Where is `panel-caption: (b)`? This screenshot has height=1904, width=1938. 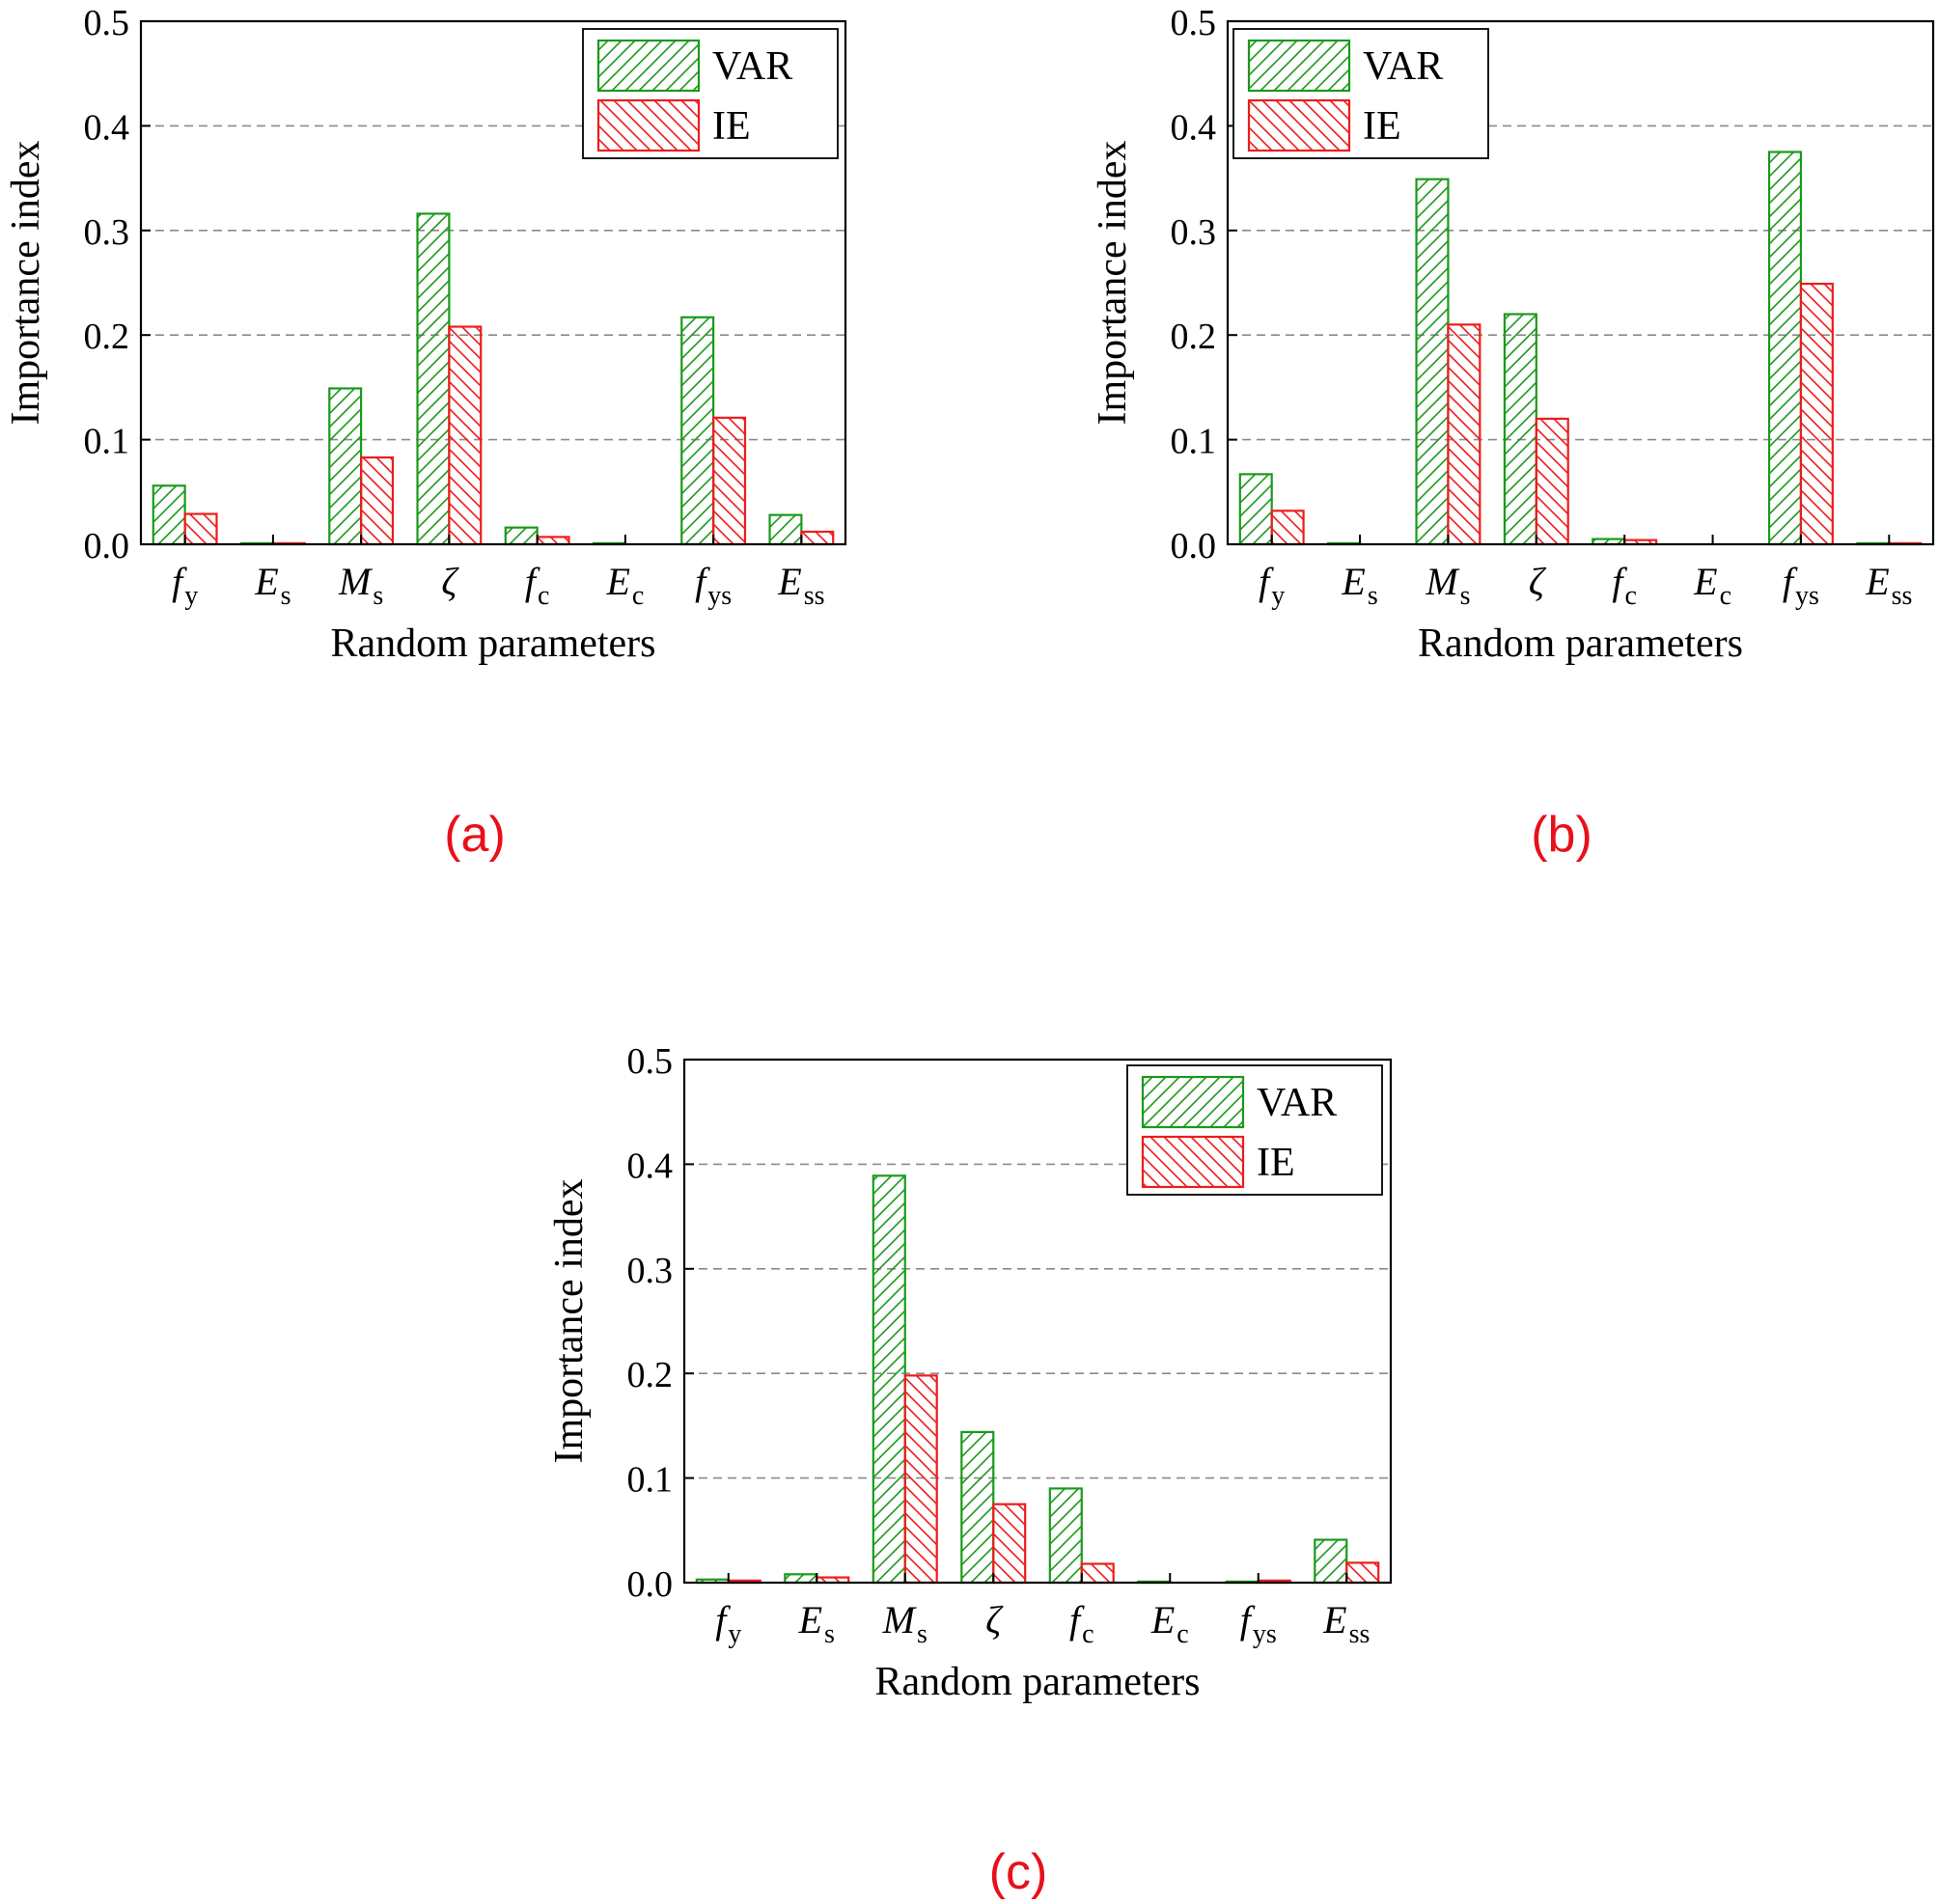
panel-caption: (b) is located at coordinates (1561, 835).